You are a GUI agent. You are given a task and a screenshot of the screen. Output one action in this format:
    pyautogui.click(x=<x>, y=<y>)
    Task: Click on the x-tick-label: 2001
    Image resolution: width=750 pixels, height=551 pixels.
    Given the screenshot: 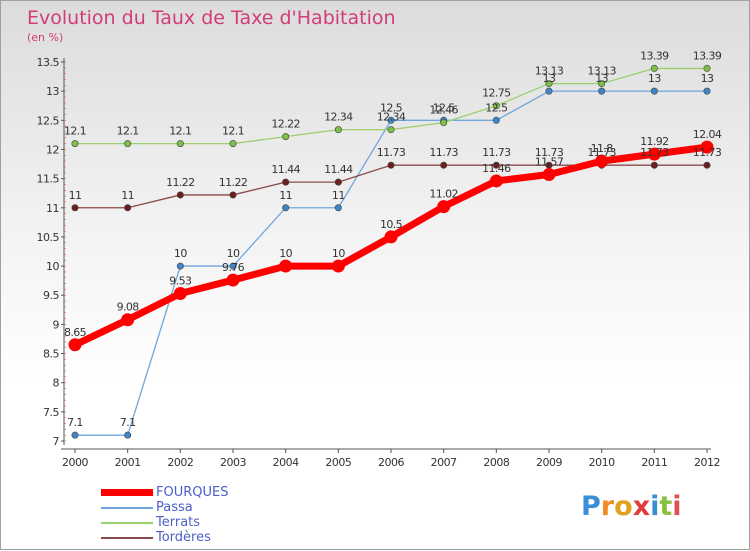 What is the action you would take?
    pyautogui.click(x=128, y=462)
    